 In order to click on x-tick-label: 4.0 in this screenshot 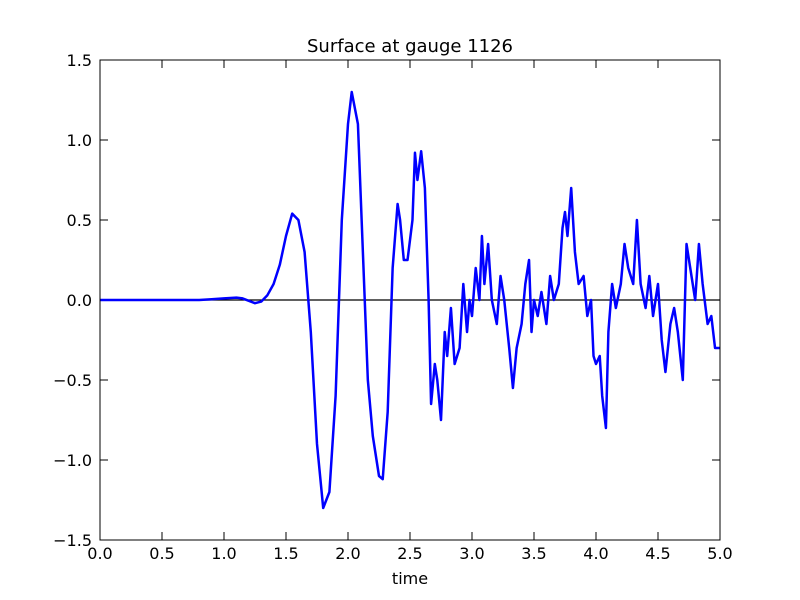, I will do `click(595, 553)`.